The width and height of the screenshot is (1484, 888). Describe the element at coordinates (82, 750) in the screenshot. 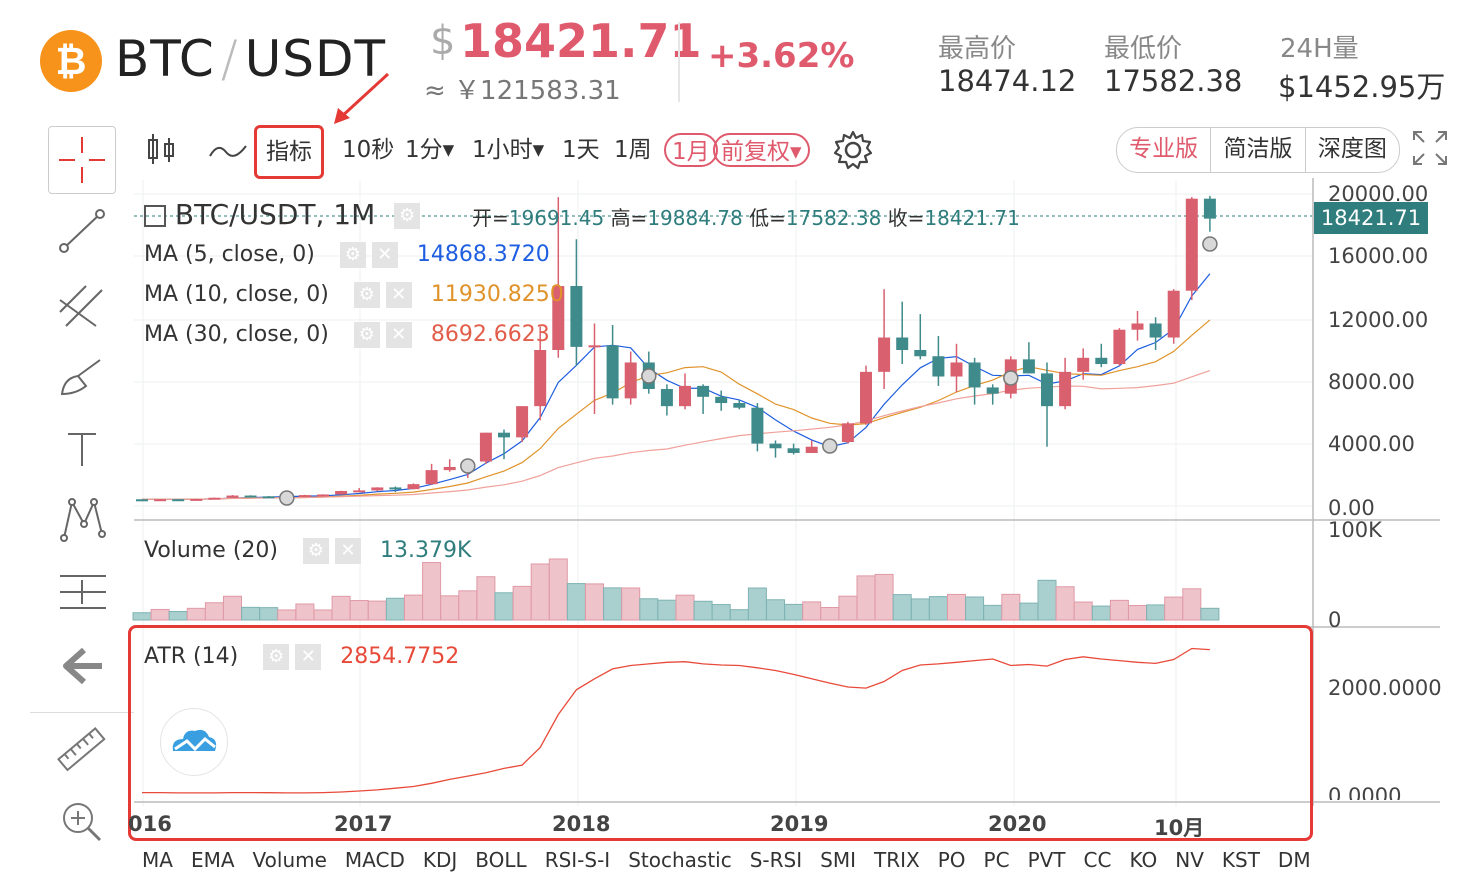

I see `ruler-tool-icon` at that location.